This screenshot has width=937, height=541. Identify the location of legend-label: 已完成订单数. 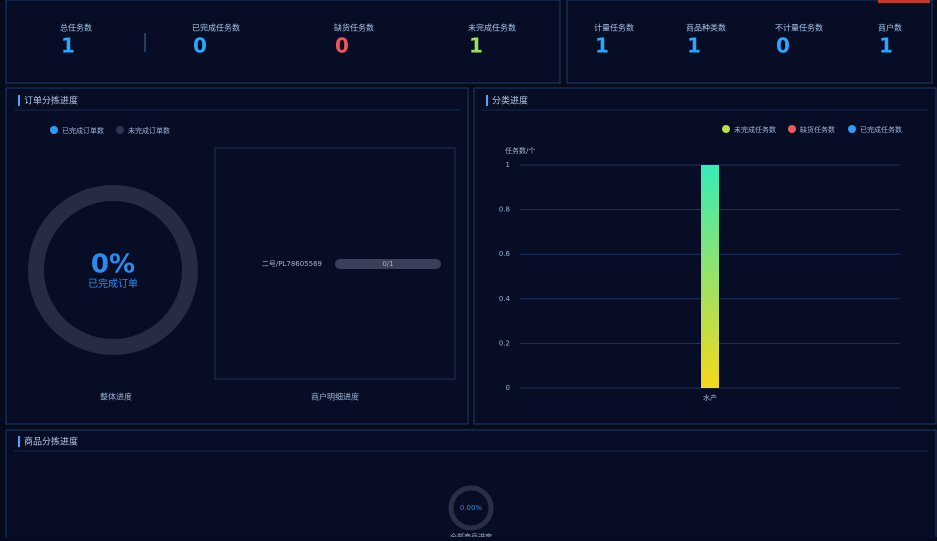
(83, 130).